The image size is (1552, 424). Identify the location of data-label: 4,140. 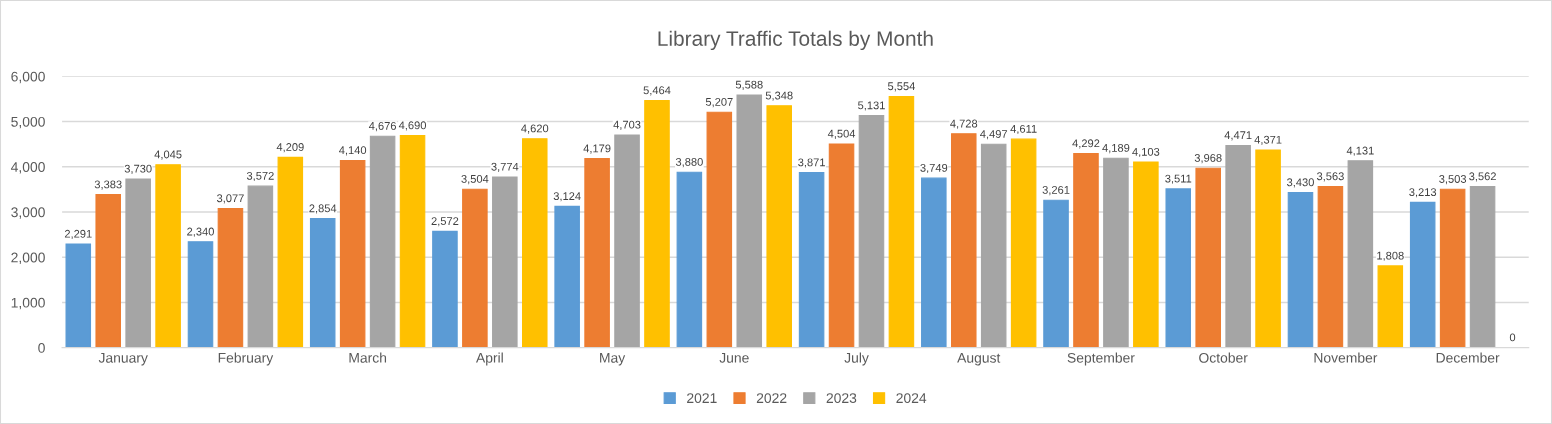
(353, 151).